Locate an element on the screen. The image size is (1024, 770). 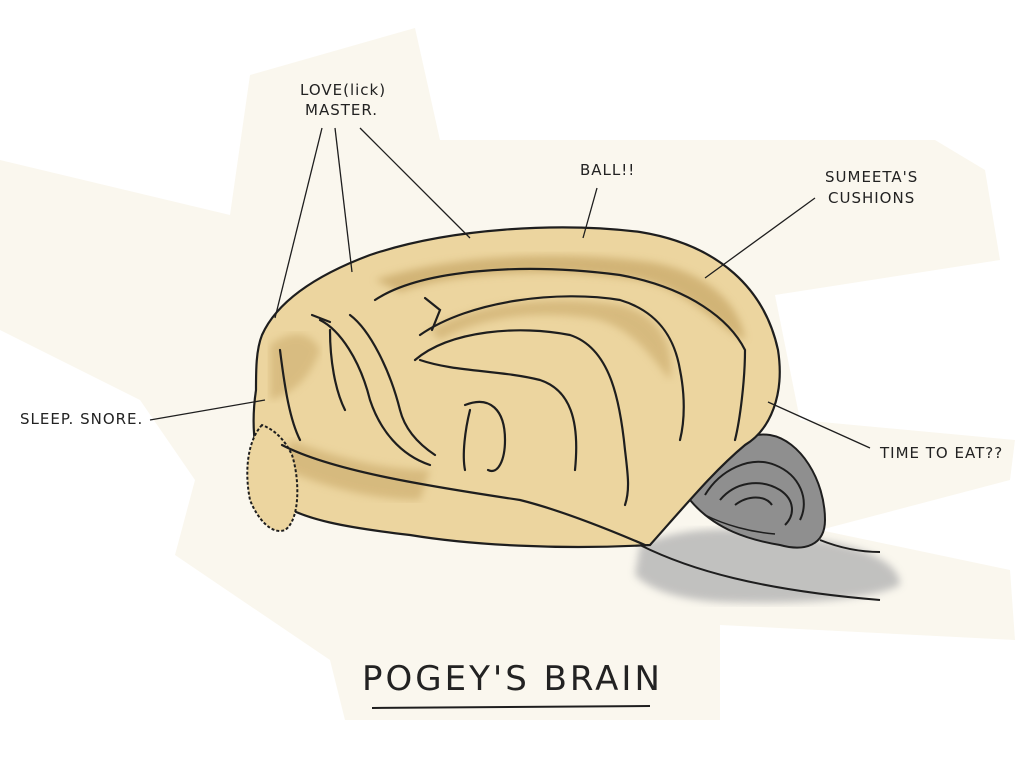
leader-ball is located at coordinates (590, 213).